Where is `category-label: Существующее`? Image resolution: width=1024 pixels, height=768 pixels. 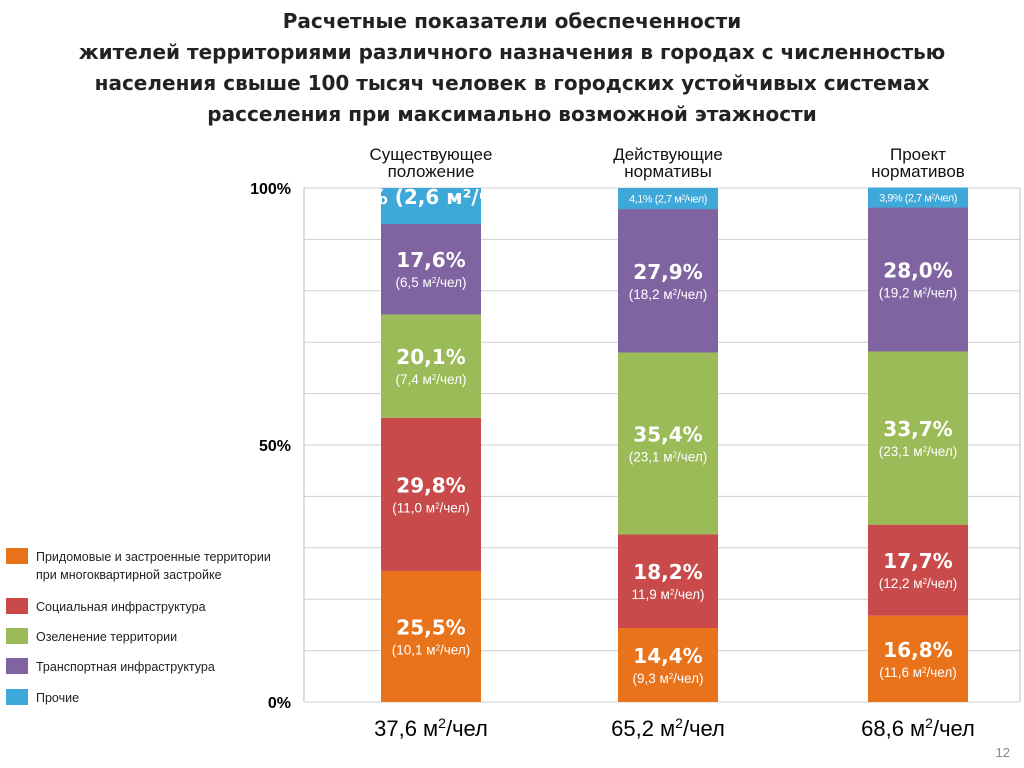
category-label: Существующее is located at coordinates (431, 154).